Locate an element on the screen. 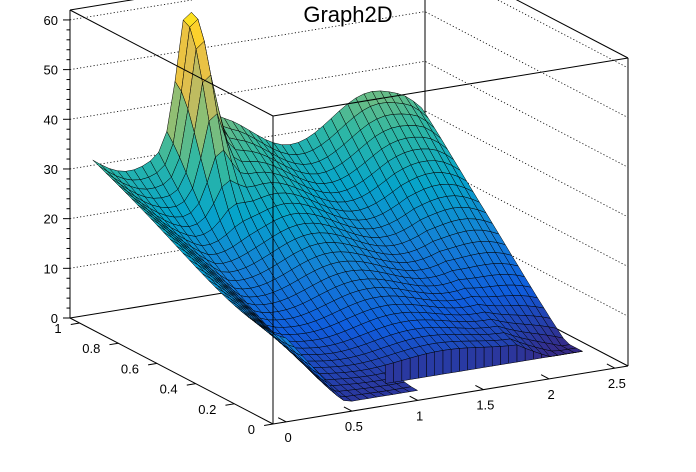 This screenshot has width=696, height=472. z-tick-label: 50 is located at coordinates (51, 70).